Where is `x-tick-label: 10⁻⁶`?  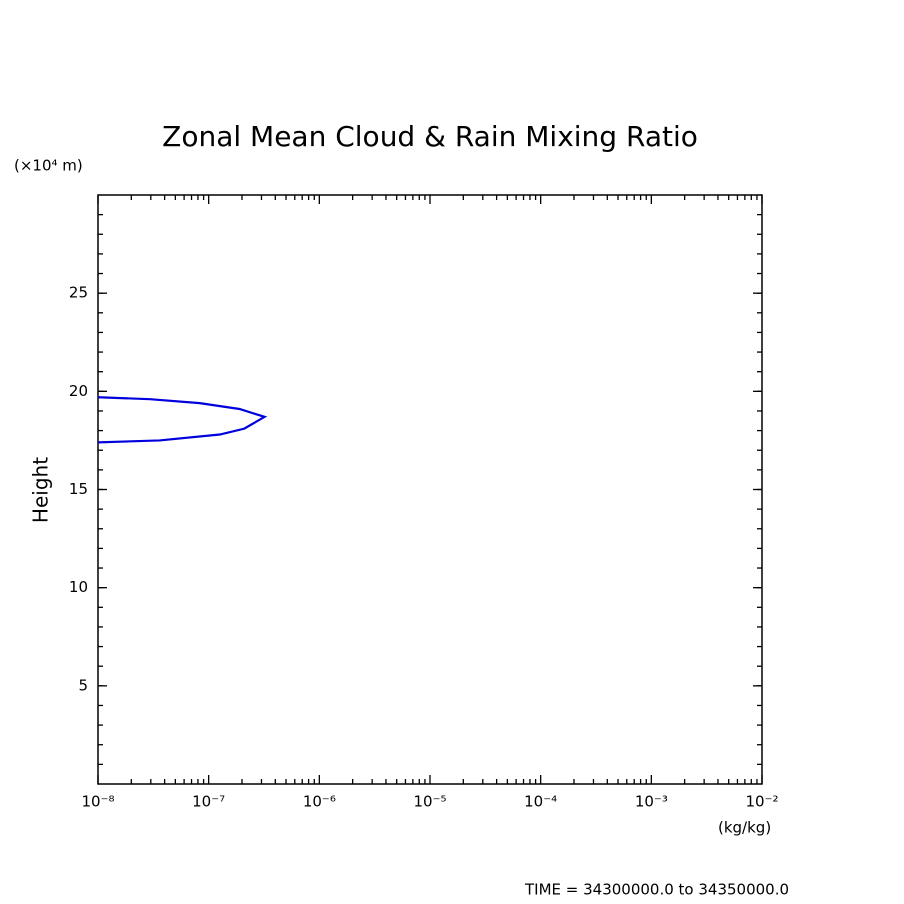 x-tick-label: 10⁻⁶ is located at coordinates (319, 802).